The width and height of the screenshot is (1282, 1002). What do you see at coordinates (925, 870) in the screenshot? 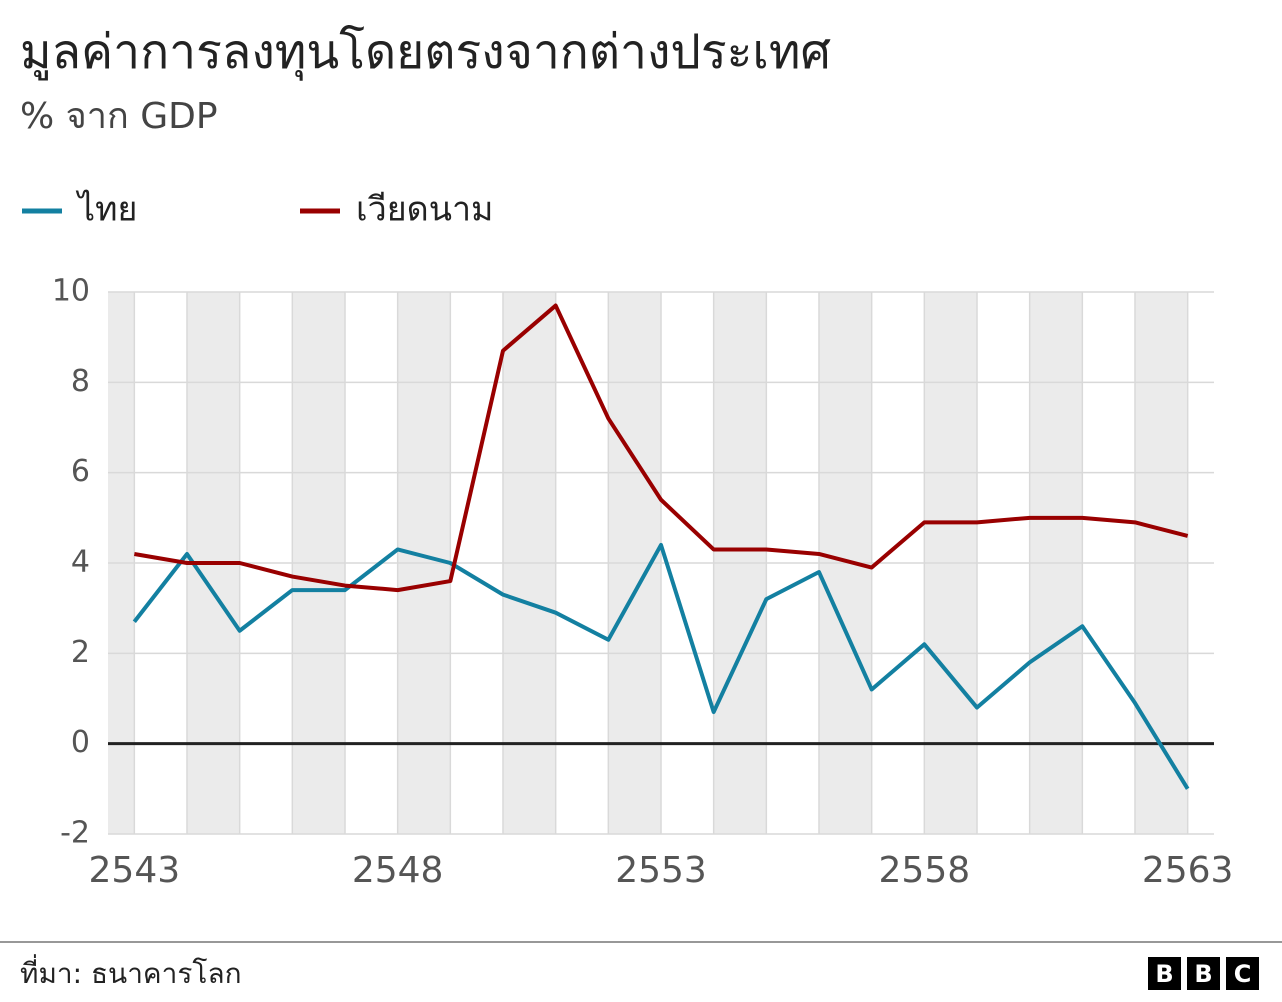
I see `x-tick-label: 2558` at bounding box center [925, 870].